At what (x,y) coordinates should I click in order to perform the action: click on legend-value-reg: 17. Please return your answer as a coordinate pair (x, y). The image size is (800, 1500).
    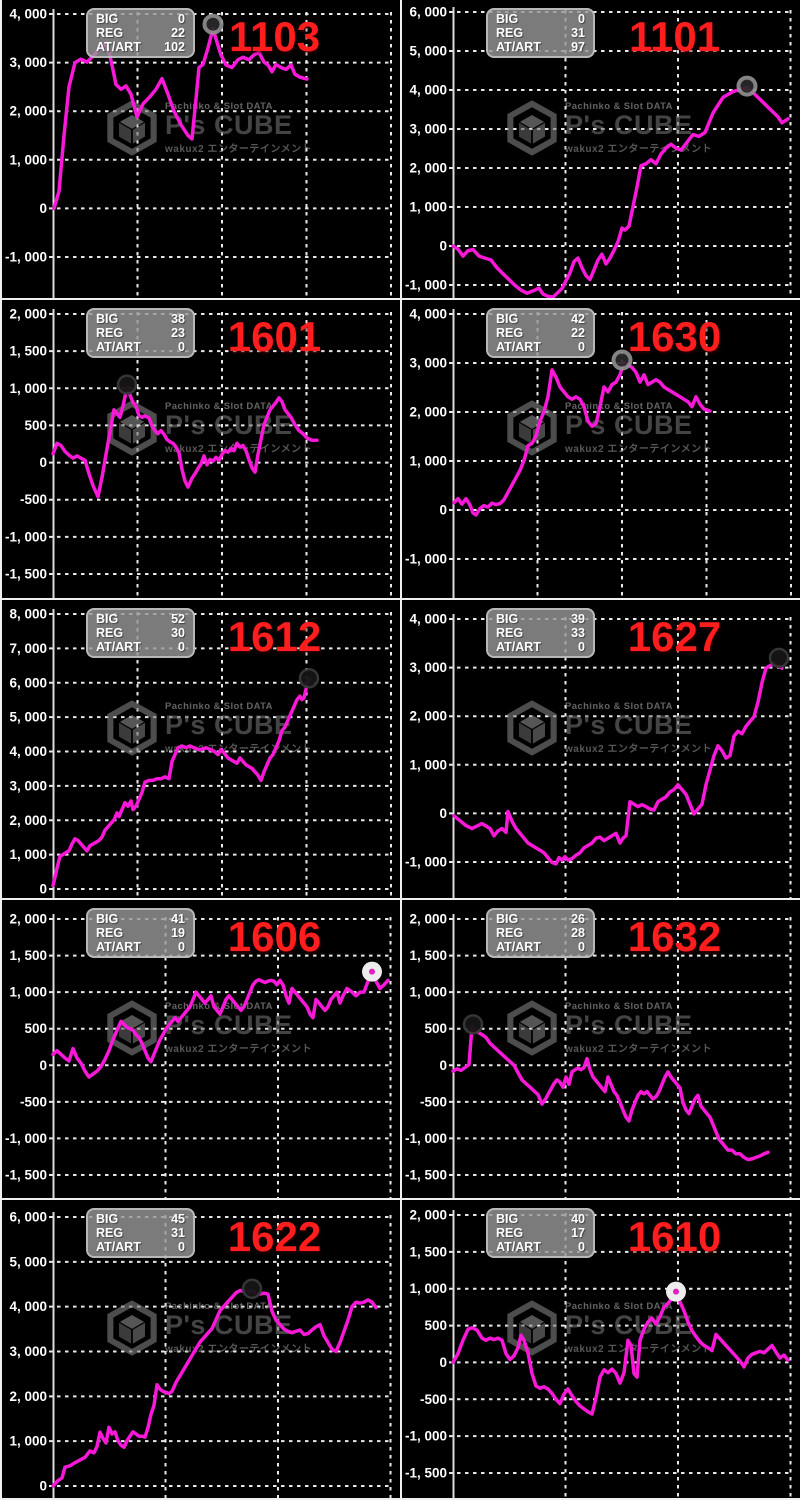
    Looking at the image, I should click on (578, 1232).